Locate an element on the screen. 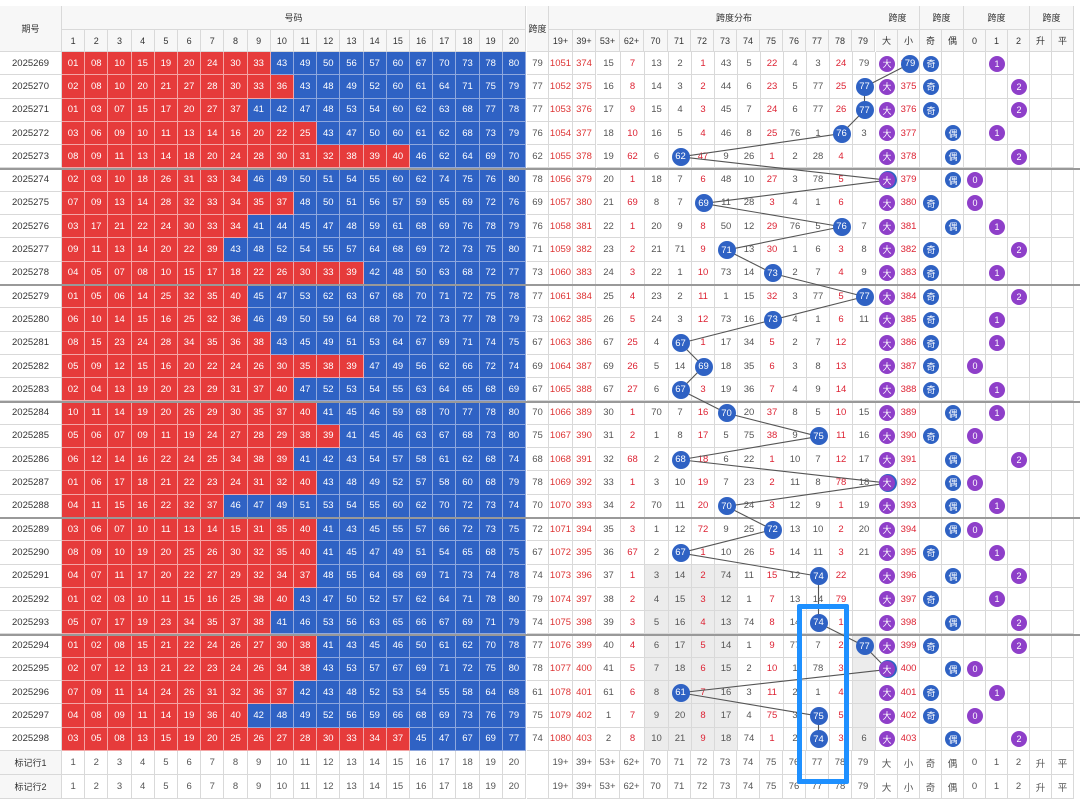 This screenshot has height=803, width=1080. header-group: 跨度 is located at coordinates (1052, 18).